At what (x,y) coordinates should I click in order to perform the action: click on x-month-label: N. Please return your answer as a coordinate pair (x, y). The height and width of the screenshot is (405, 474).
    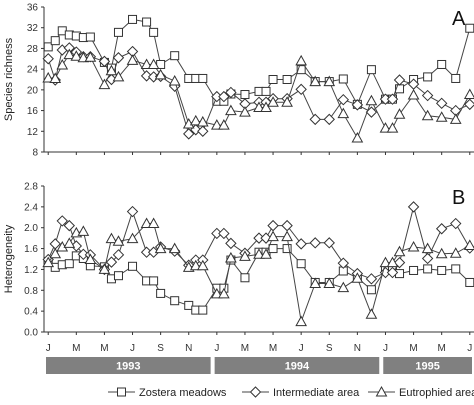
    Looking at the image, I should click on (188, 348).